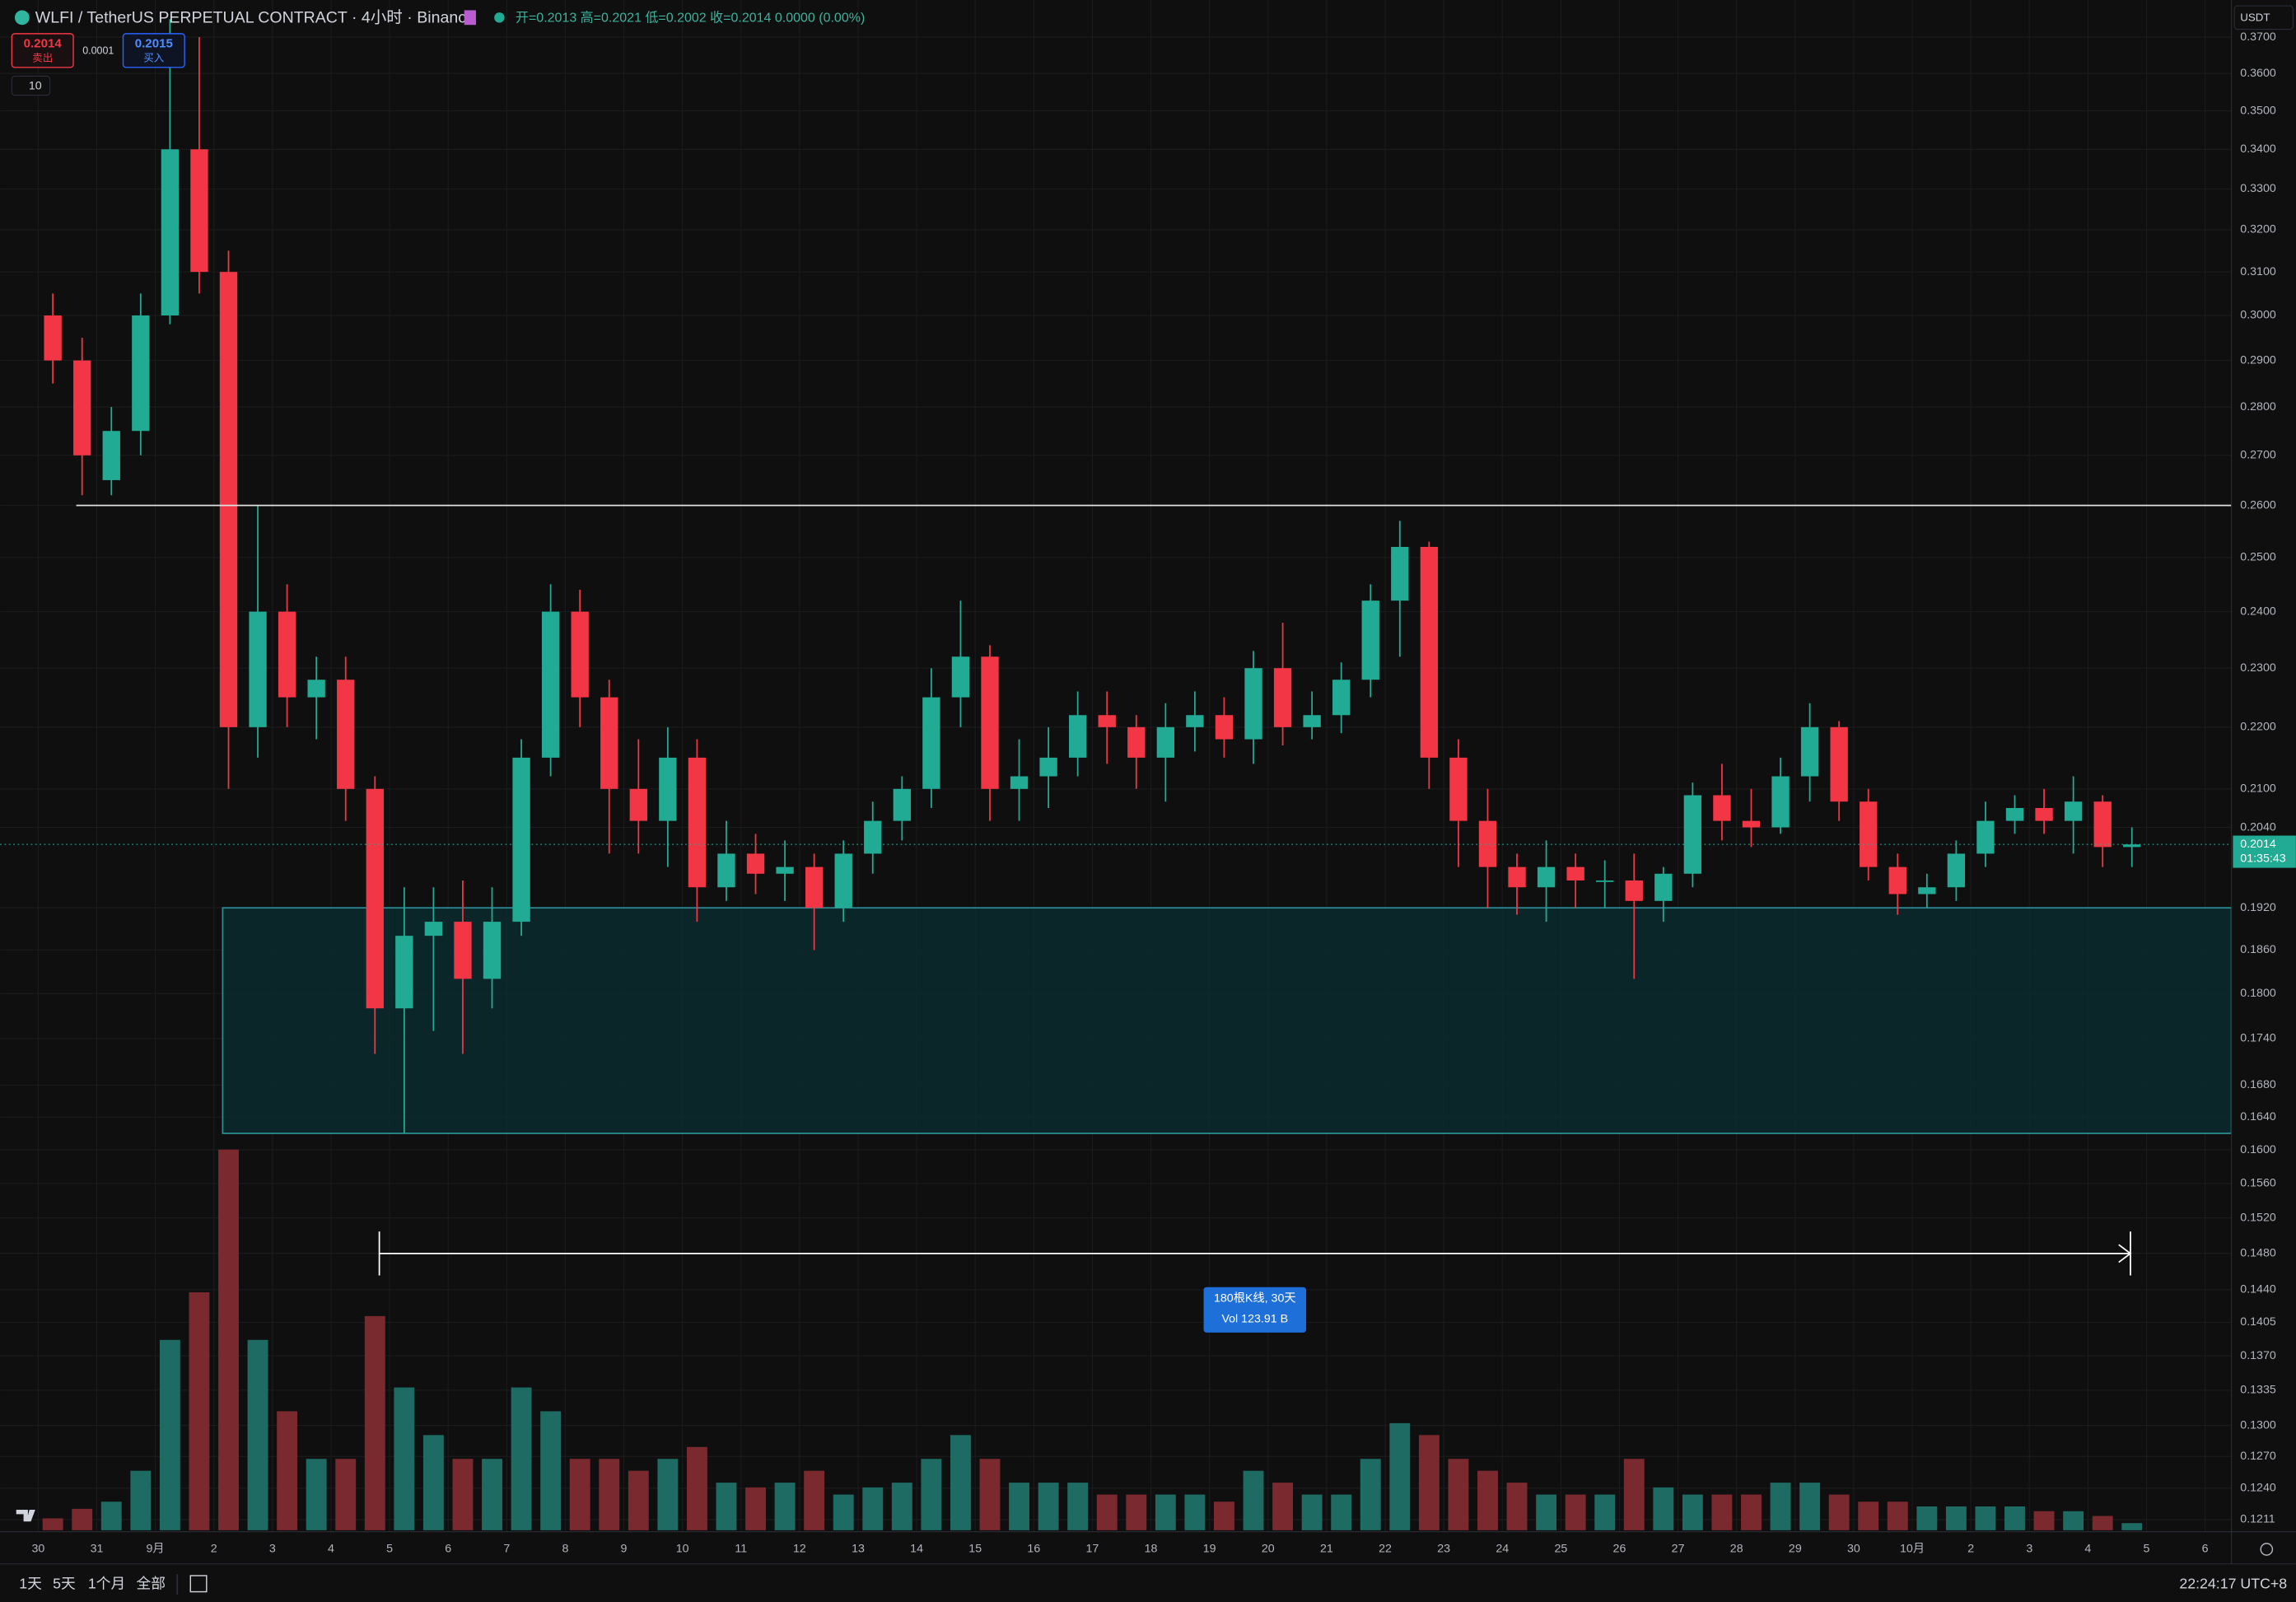 The height and width of the screenshot is (1602, 2296). What do you see at coordinates (43, 43) in the screenshot?
I see `sell-price: 0.2014` at bounding box center [43, 43].